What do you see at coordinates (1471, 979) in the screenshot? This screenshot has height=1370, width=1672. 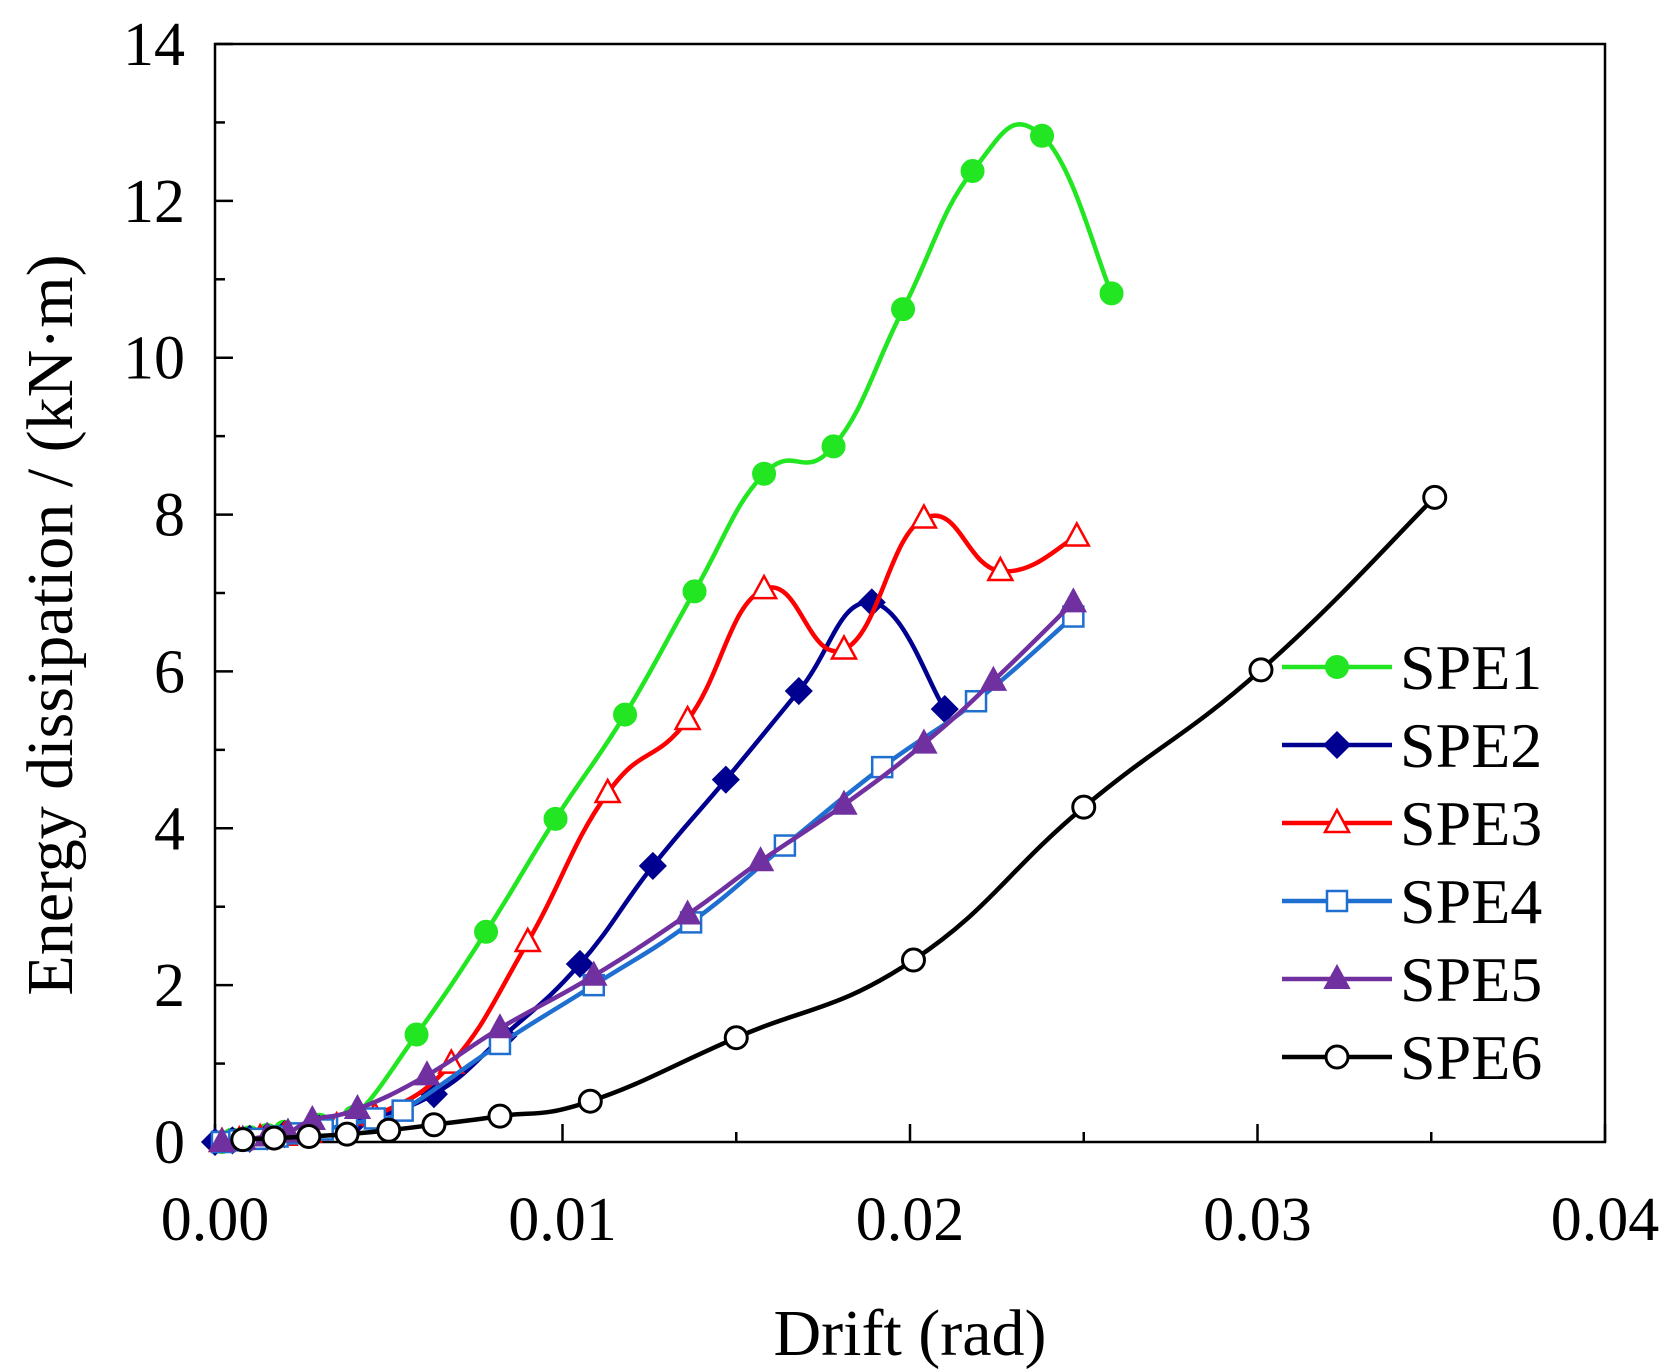 I see `legend-label: SPE5` at bounding box center [1471, 979].